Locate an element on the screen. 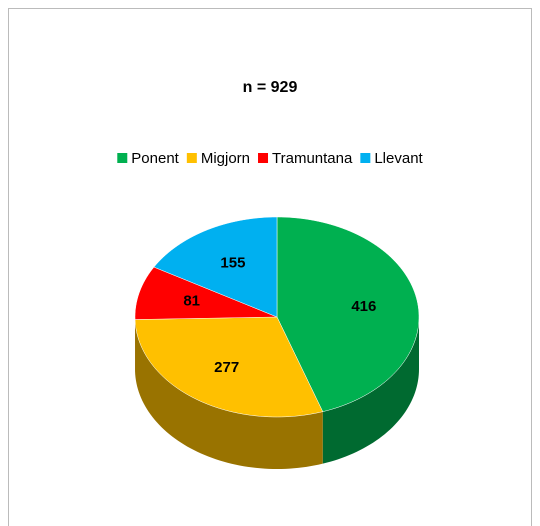 The image size is (540, 526). chart-title: n = 929 is located at coordinates (270, 87).